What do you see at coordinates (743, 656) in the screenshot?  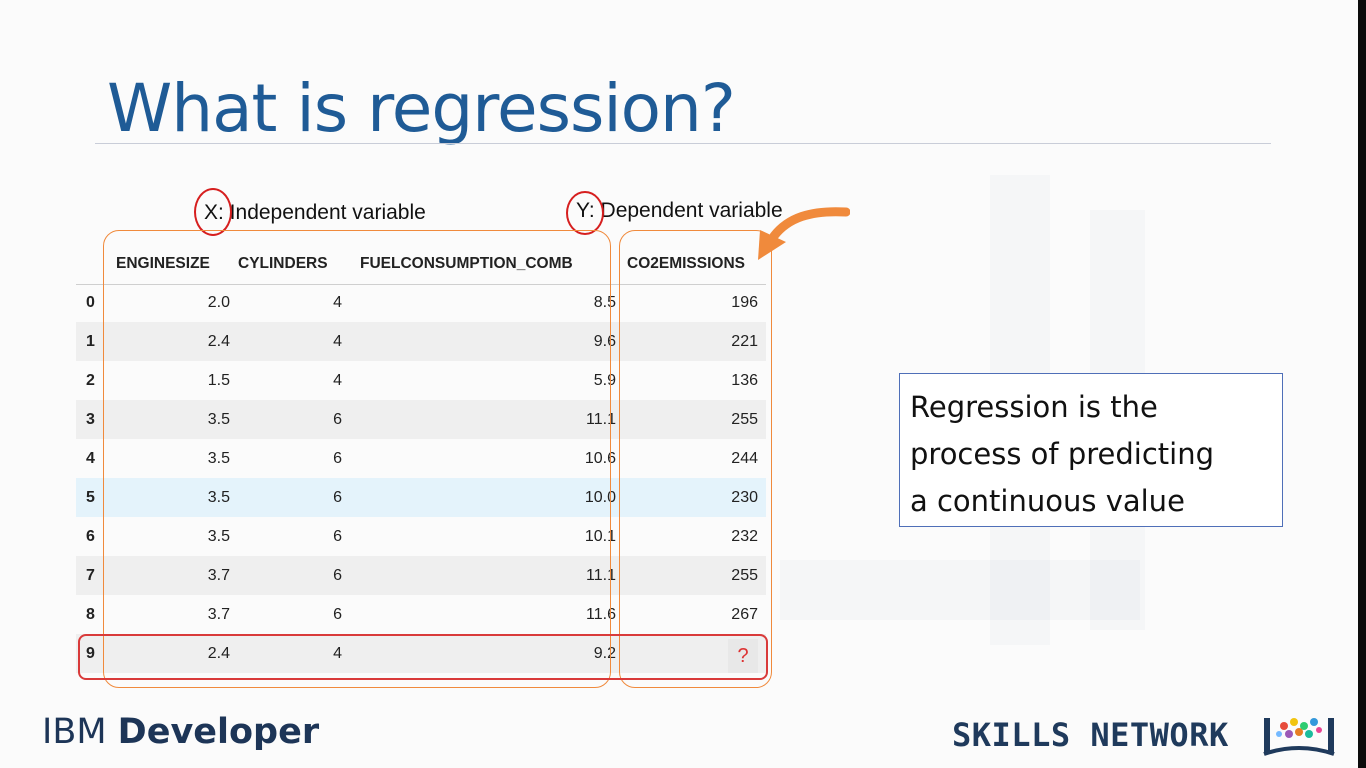 I see `unknown-value-cell: ?` at bounding box center [743, 656].